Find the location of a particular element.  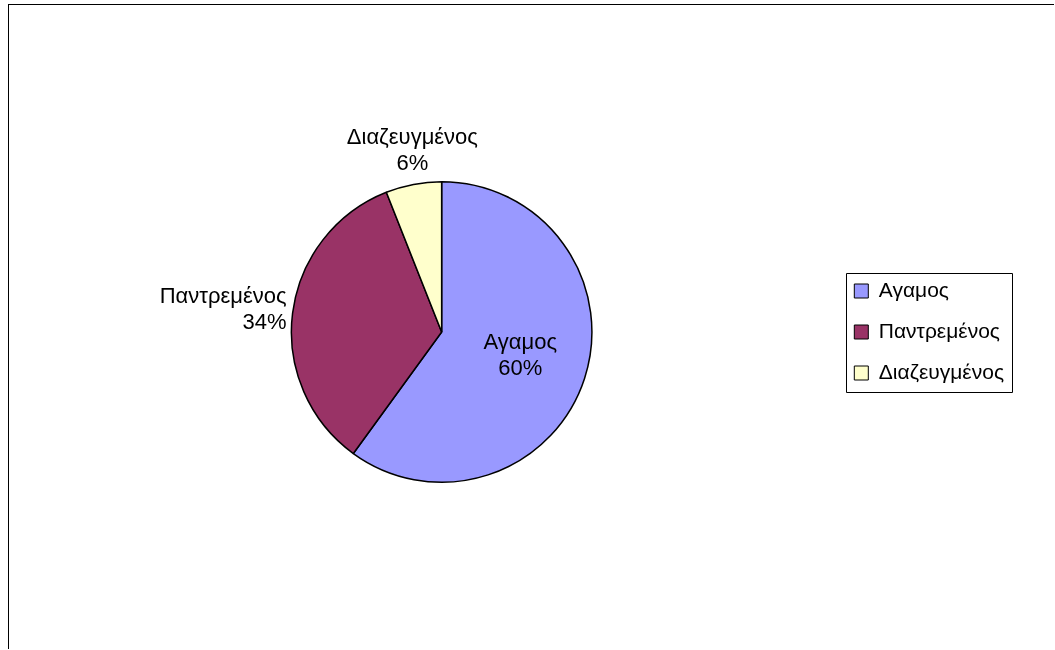

legend-label: Διαζευγμένος is located at coordinates (941, 371).